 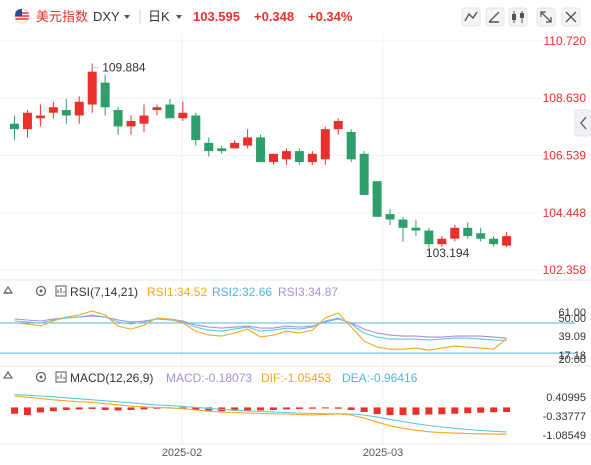 I want to click on dea-line, so click(x=260, y=413).